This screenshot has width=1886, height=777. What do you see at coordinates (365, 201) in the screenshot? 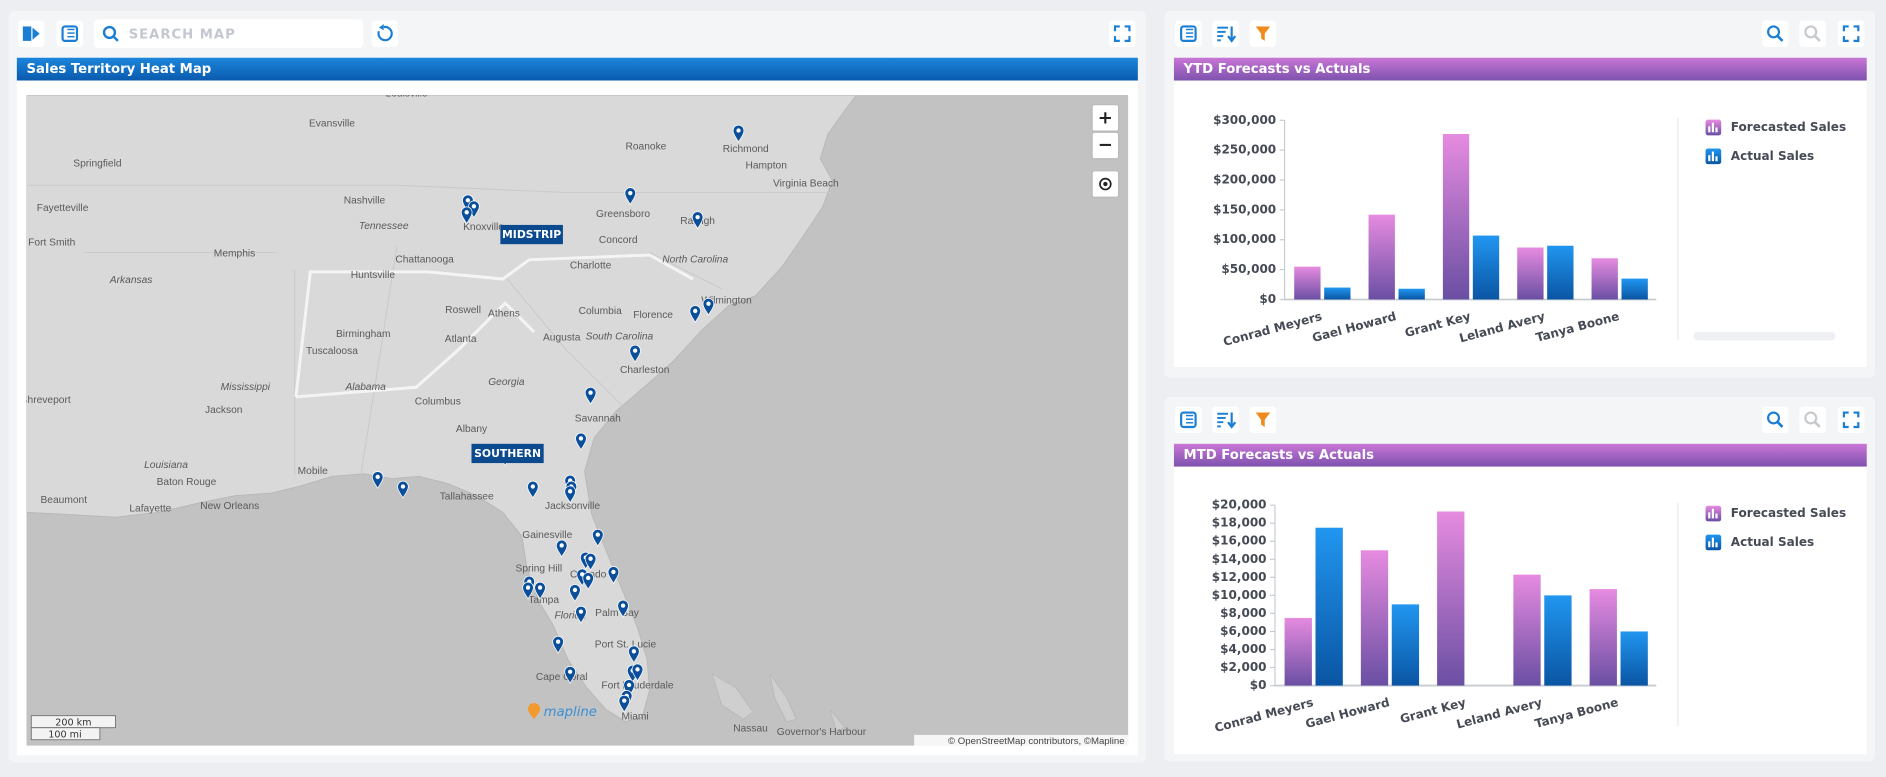
I see `city-label: Nashville` at bounding box center [365, 201].